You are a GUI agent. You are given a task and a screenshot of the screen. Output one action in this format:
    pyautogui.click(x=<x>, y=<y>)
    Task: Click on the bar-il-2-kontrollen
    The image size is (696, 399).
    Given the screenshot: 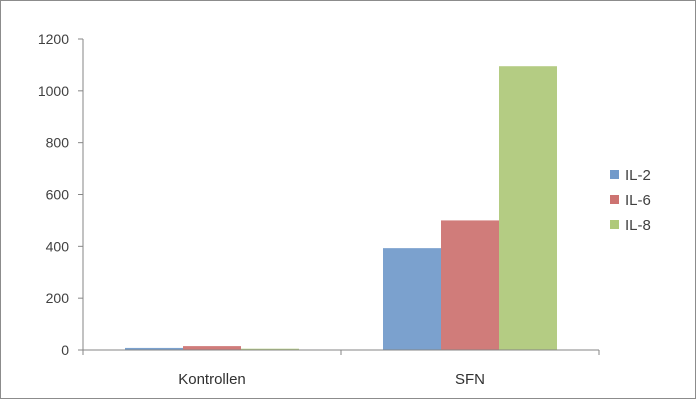 What is the action you would take?
    pyautogui.click(x=154, y=348)
    